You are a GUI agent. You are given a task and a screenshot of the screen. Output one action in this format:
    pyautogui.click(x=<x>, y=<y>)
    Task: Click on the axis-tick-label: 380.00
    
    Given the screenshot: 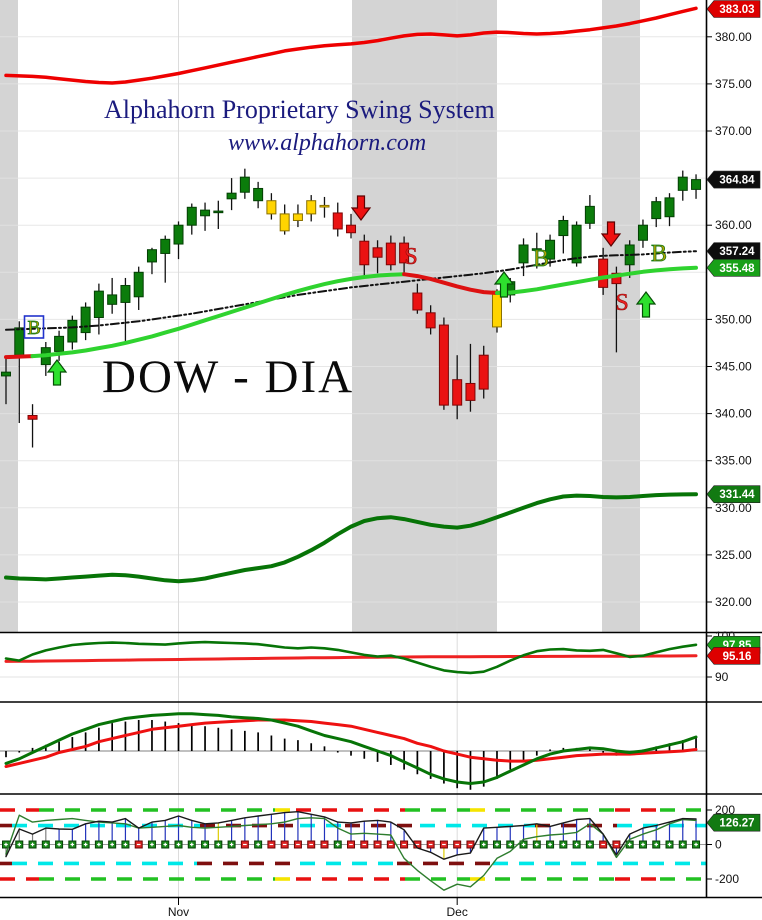 What is the action you would take?
    pyautogui.click(x=733, y=37)
    